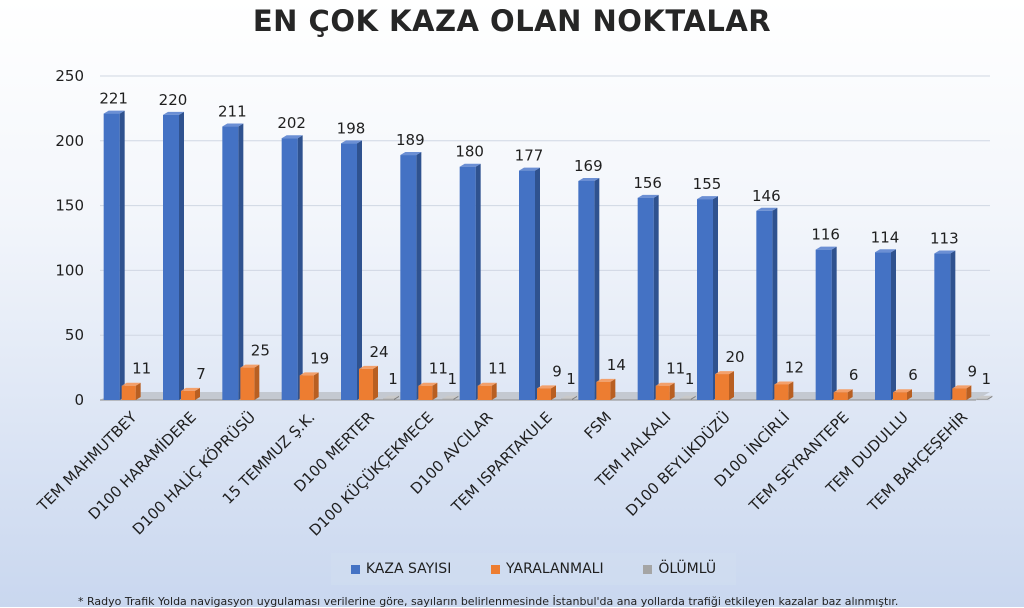 This screenshot has height=608, width=1024. I want to click on legend: KAZA SAYISI YARALANMALI ÖLÜMLÜ, so click(533, 569).